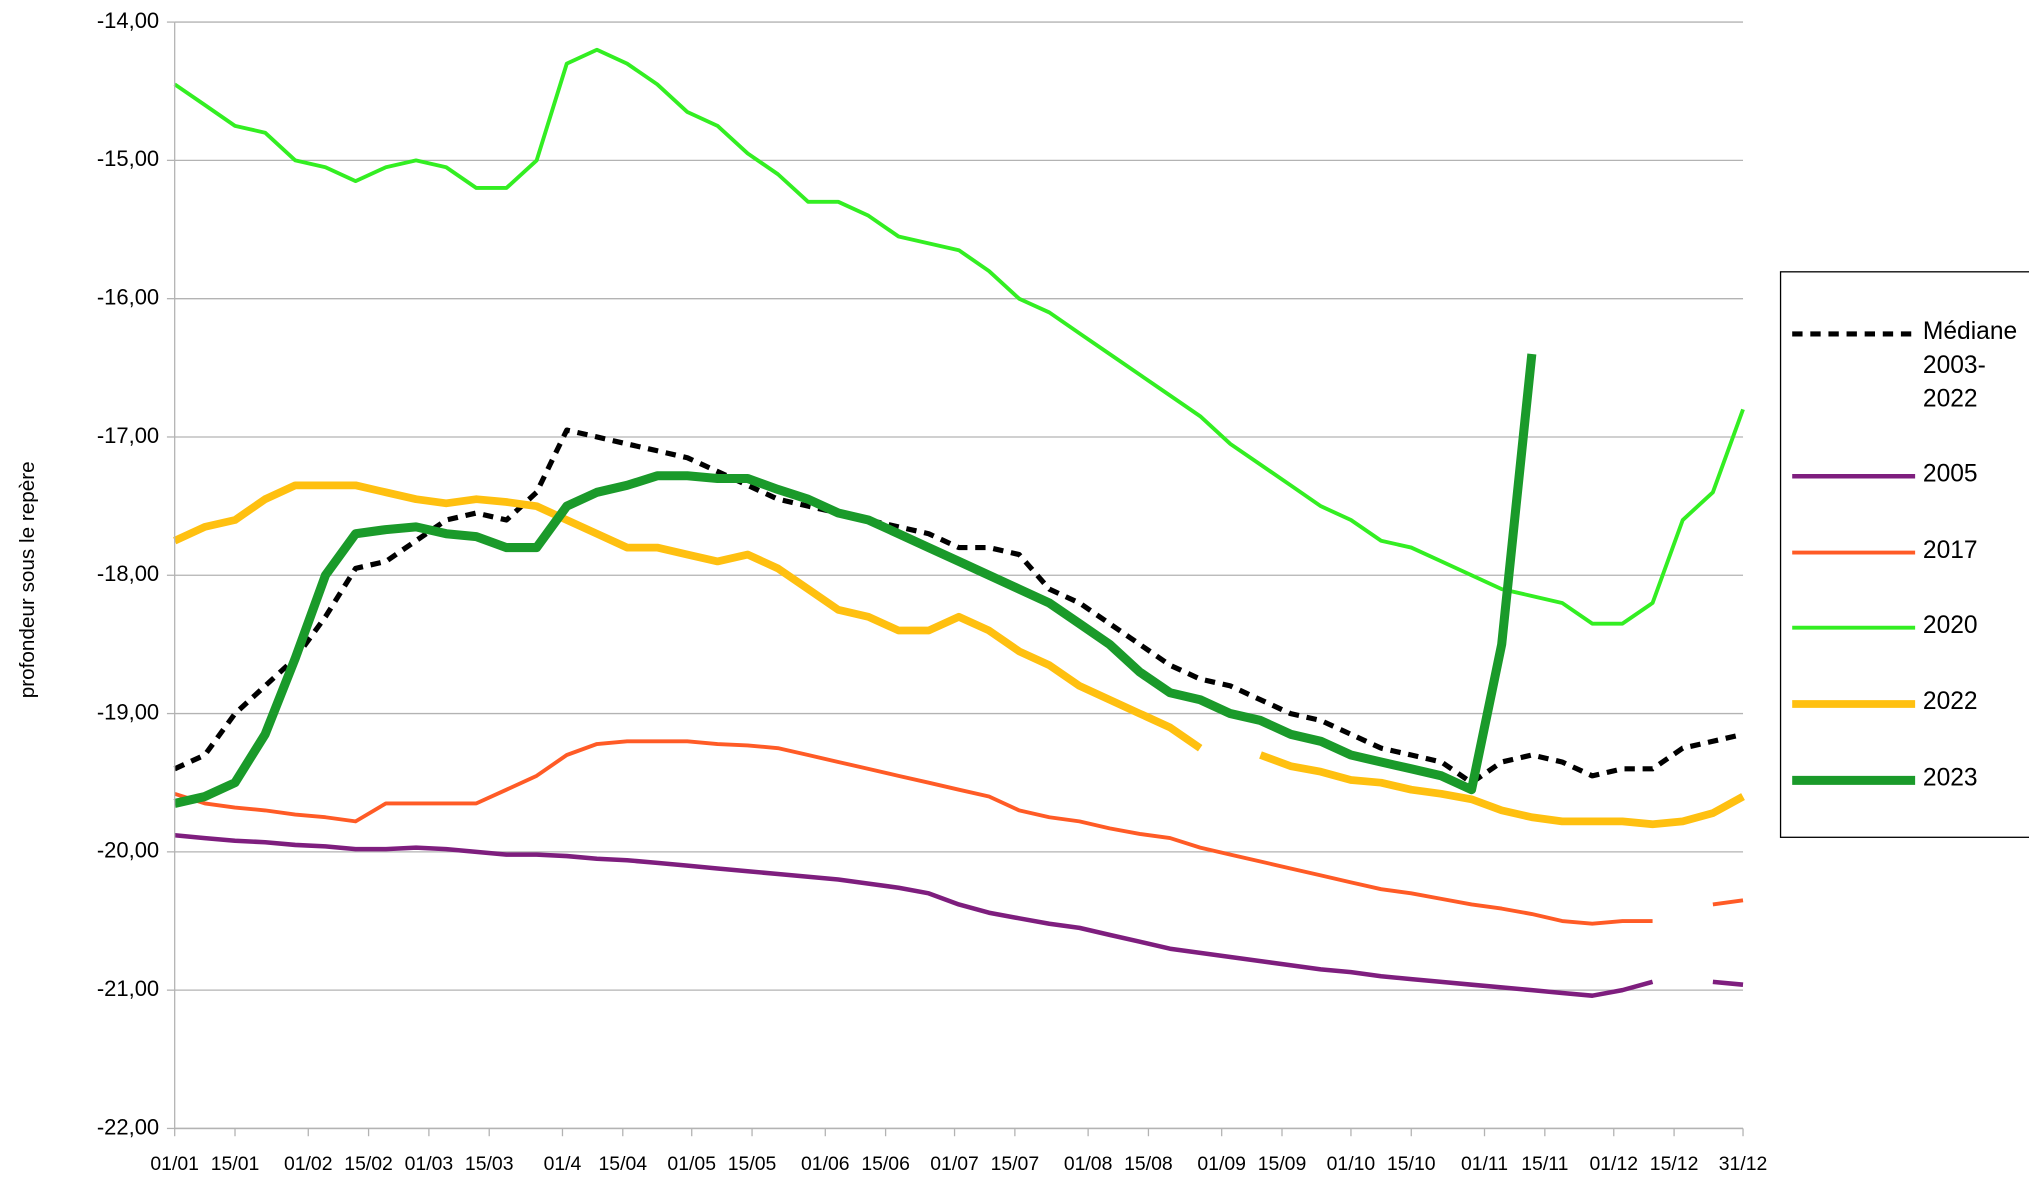 The height and width of the screenshot is (1179, 2029). What do you see at coordinates (27, 579) in the screenshot?
I see `y-axis-label: profondeur sous le repère` at bounding box center [27, 579].